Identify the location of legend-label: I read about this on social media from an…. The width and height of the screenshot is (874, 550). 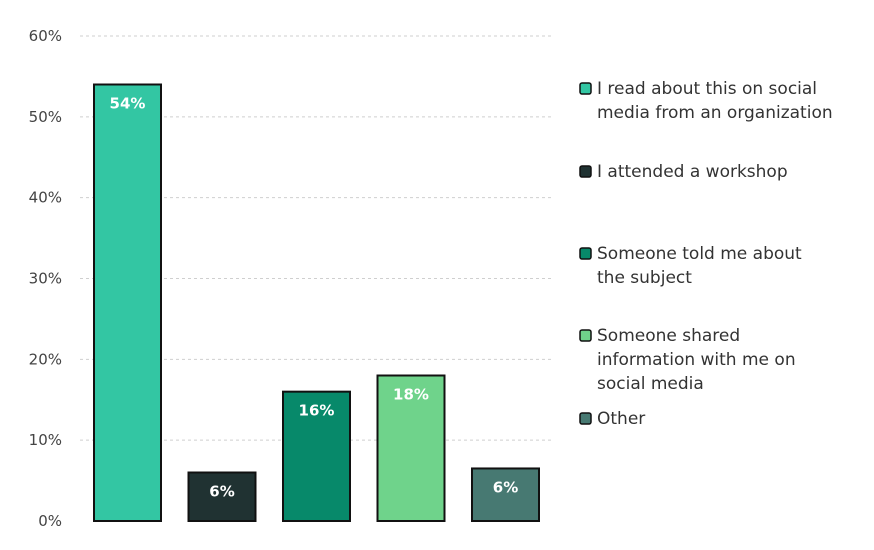
(715, 101).